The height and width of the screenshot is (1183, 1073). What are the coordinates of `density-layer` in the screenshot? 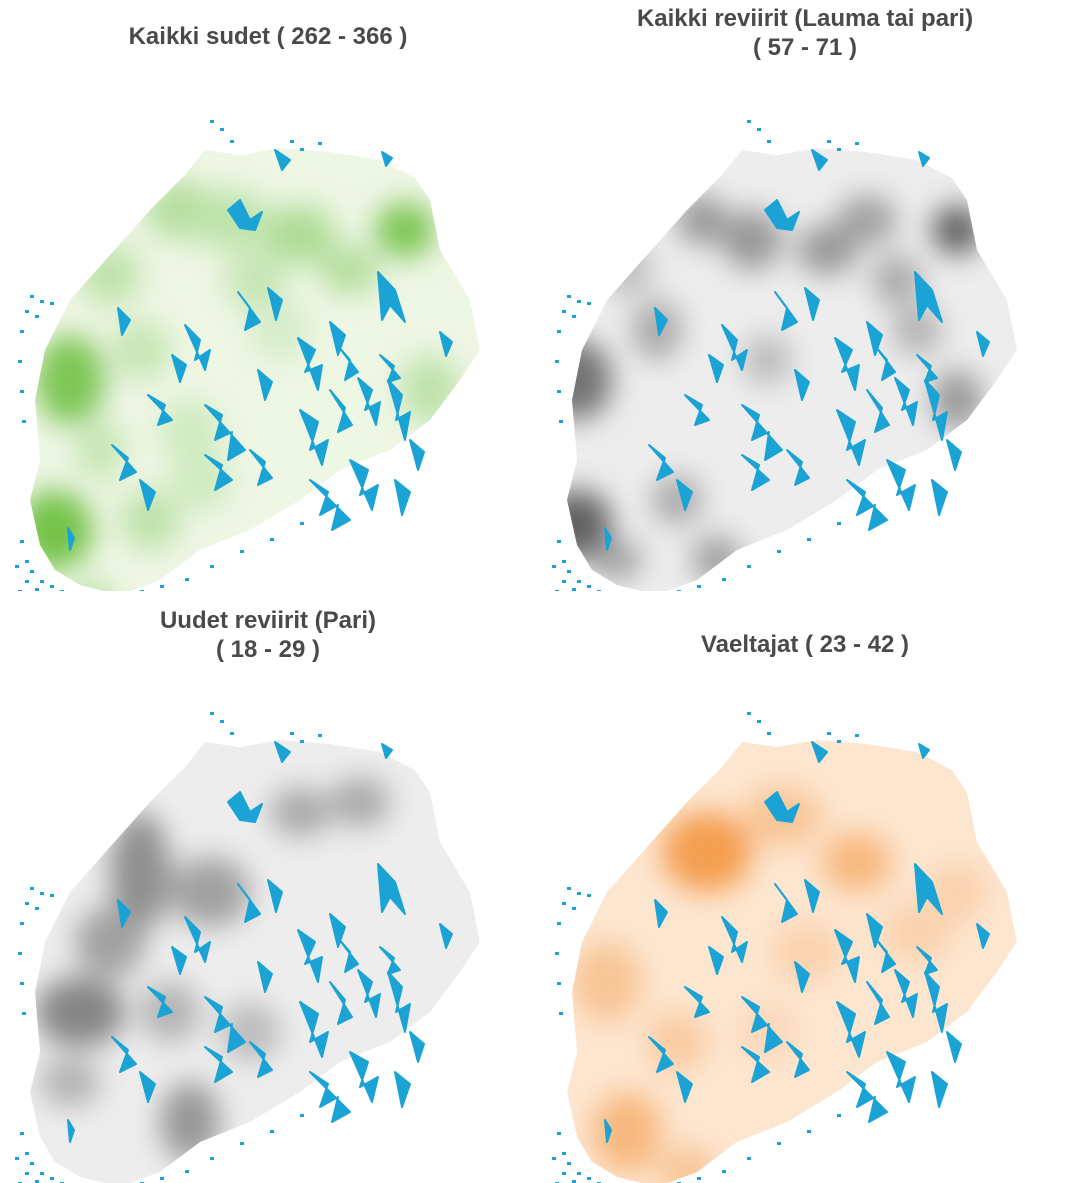 It's located at (212, 969).